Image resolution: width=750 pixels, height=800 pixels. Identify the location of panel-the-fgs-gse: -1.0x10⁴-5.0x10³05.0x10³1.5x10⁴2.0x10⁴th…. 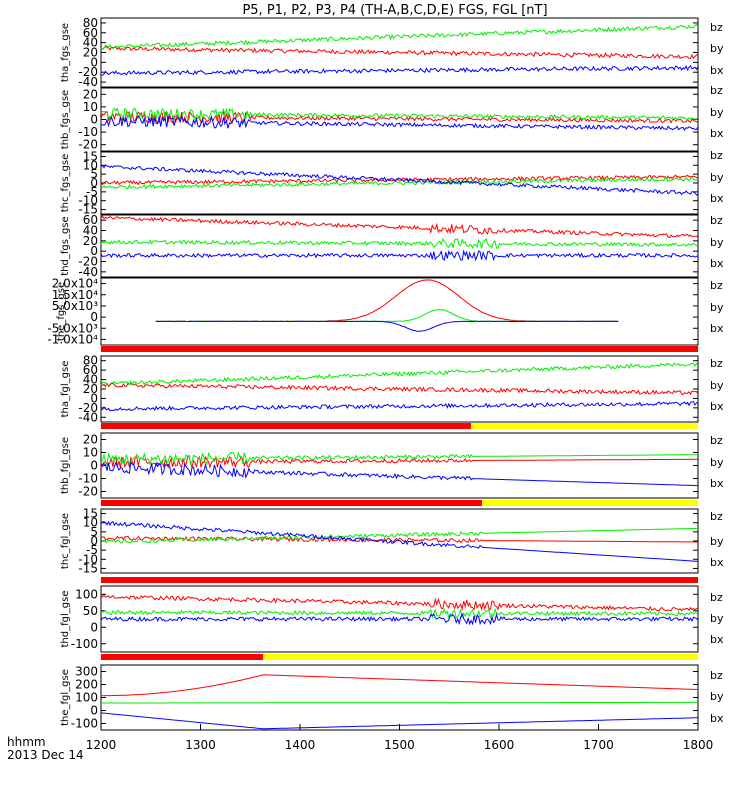
(385, 312).